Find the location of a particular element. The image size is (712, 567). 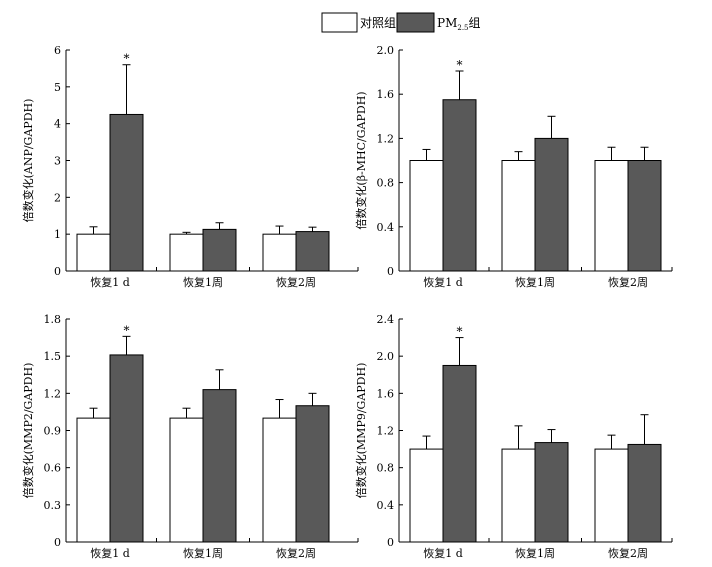

legend-pm-swatch is located at coordinates (415, 22).